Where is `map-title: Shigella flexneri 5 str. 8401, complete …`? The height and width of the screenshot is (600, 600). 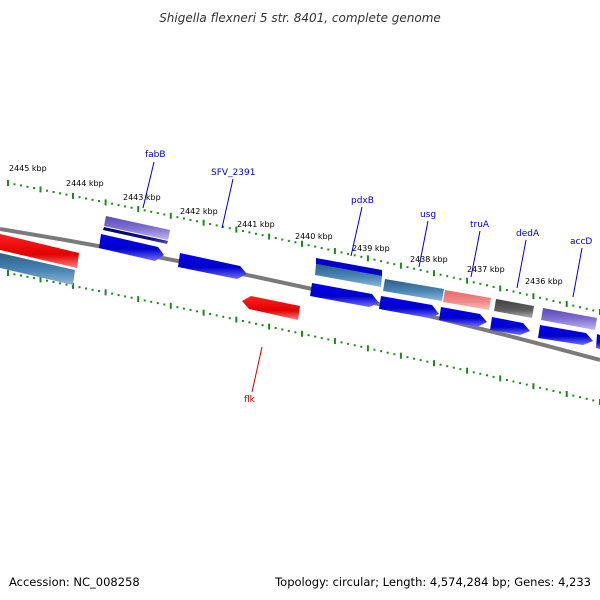
map-title: Shigella flexneri 5 str. 8401, complete … is located at coordinates (300, 18).